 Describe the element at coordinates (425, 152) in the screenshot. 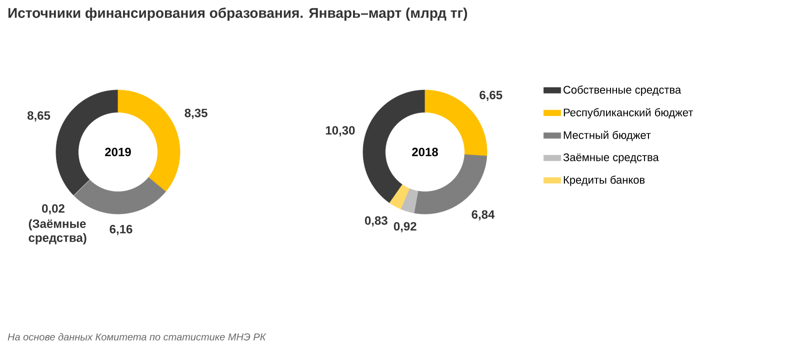

I see `text: 2018` at that location.